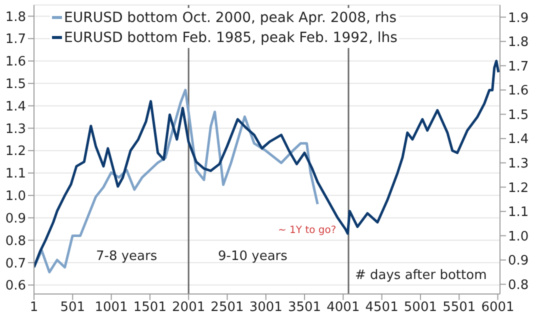  Describe the element at coordinates (265, 308) in the screenshot. I see `x-tick-label: 3001` at that location.